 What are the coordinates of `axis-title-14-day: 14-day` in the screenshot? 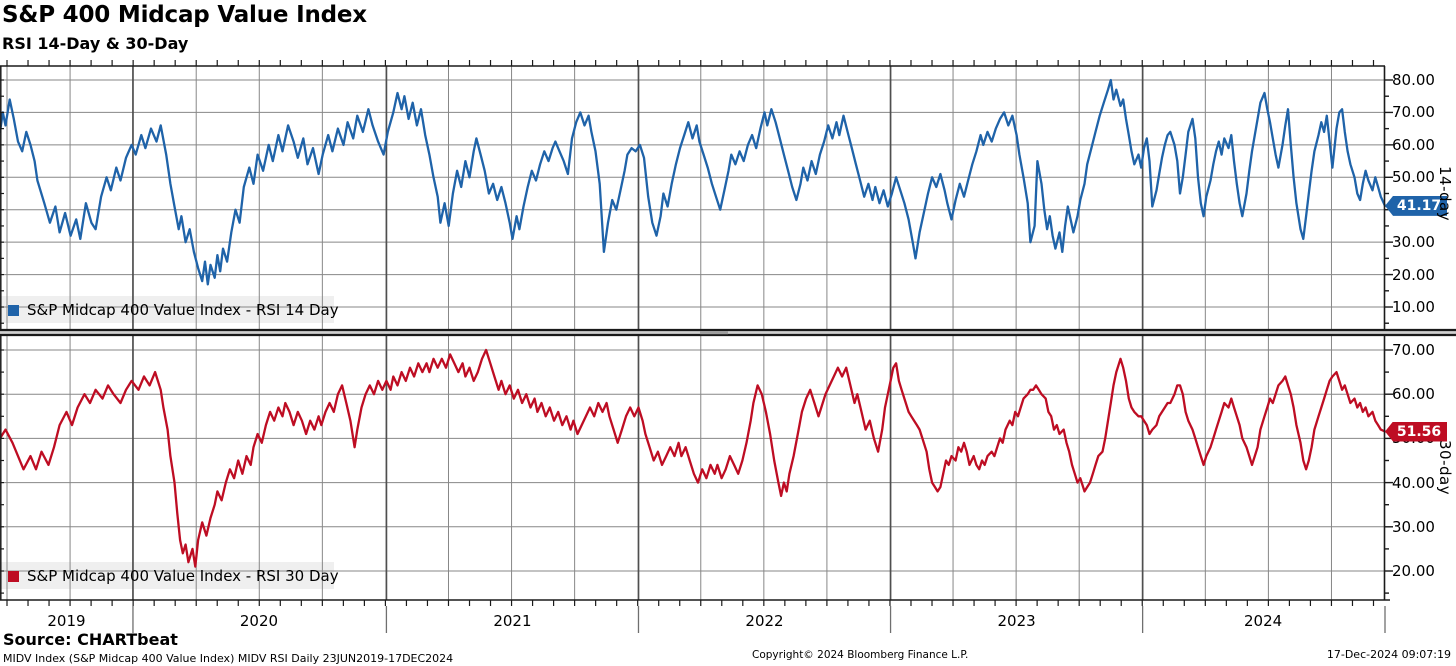 It's located at (1445, 194).